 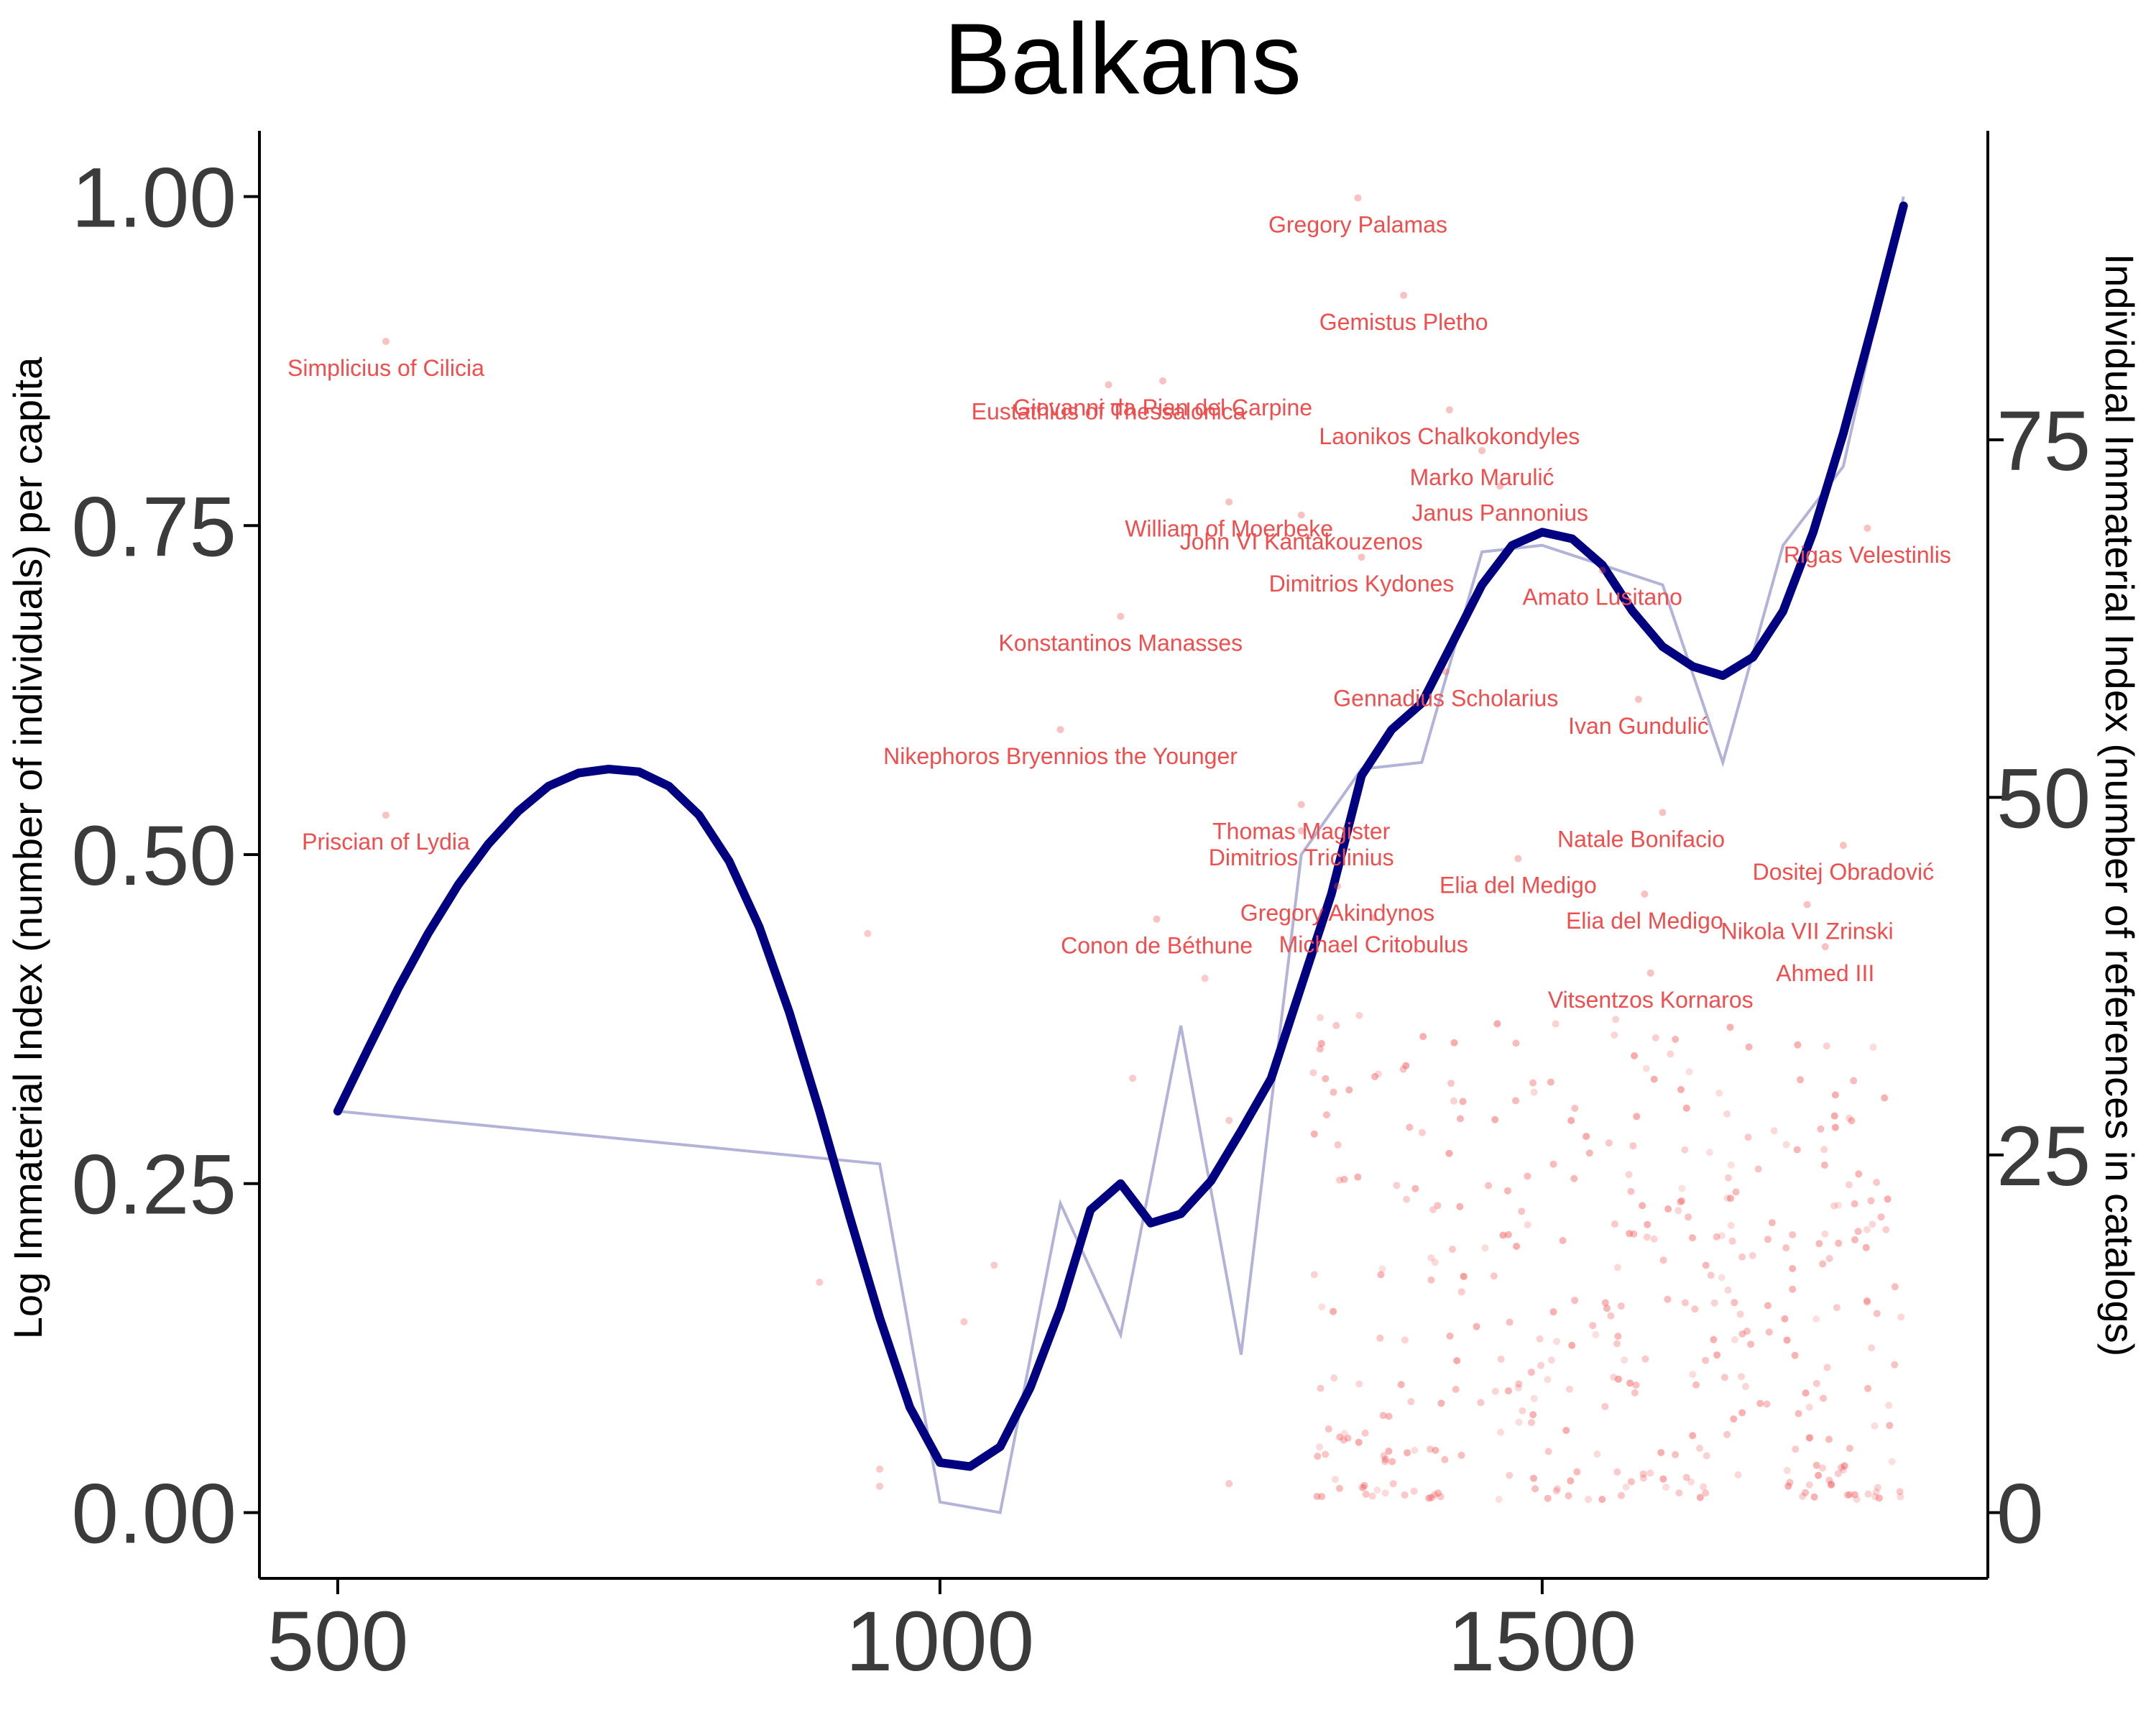 What do you see at coordinates (1603, 597) in the screenshot?
I see `annotation-label: Amato Lusitano` at bounding box center [1603, 597].